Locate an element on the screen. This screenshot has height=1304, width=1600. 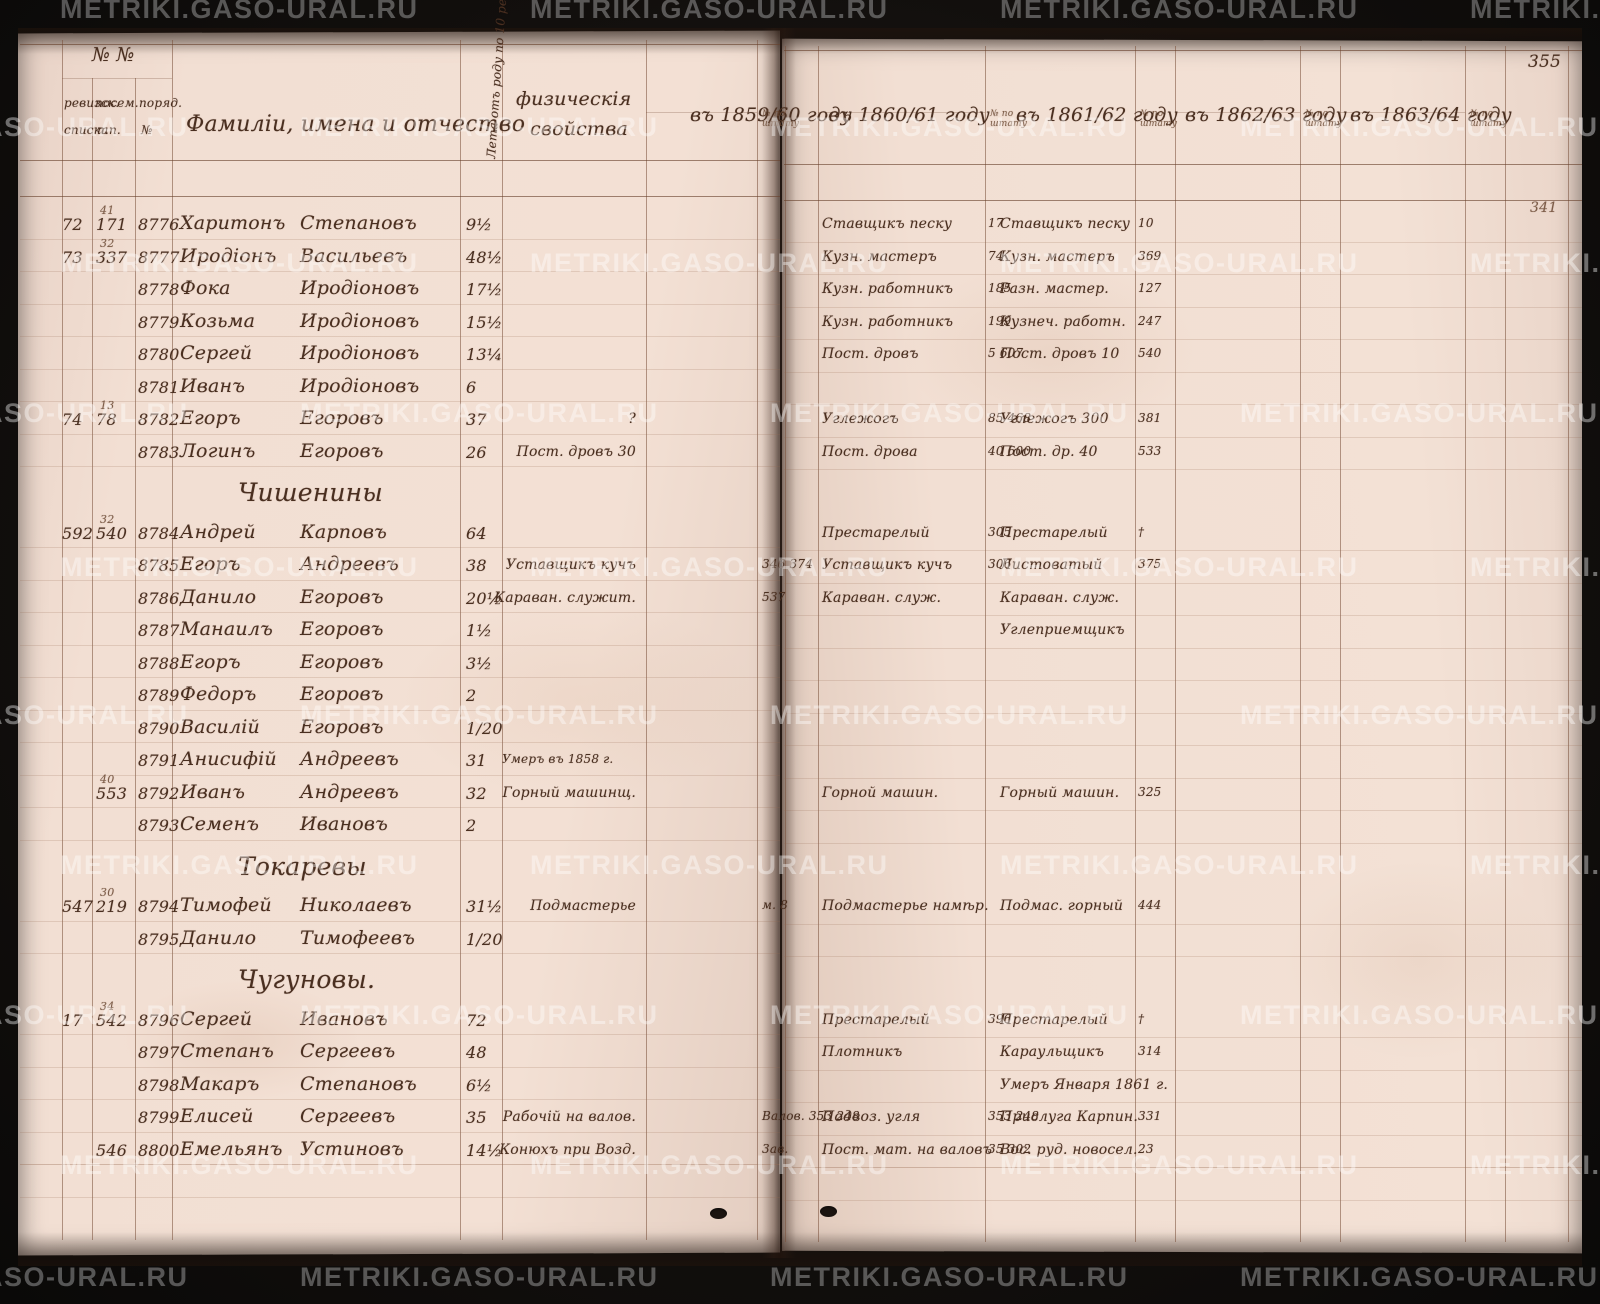
row-patronymic: Устиновъ is located at coordinates (352, 1148).